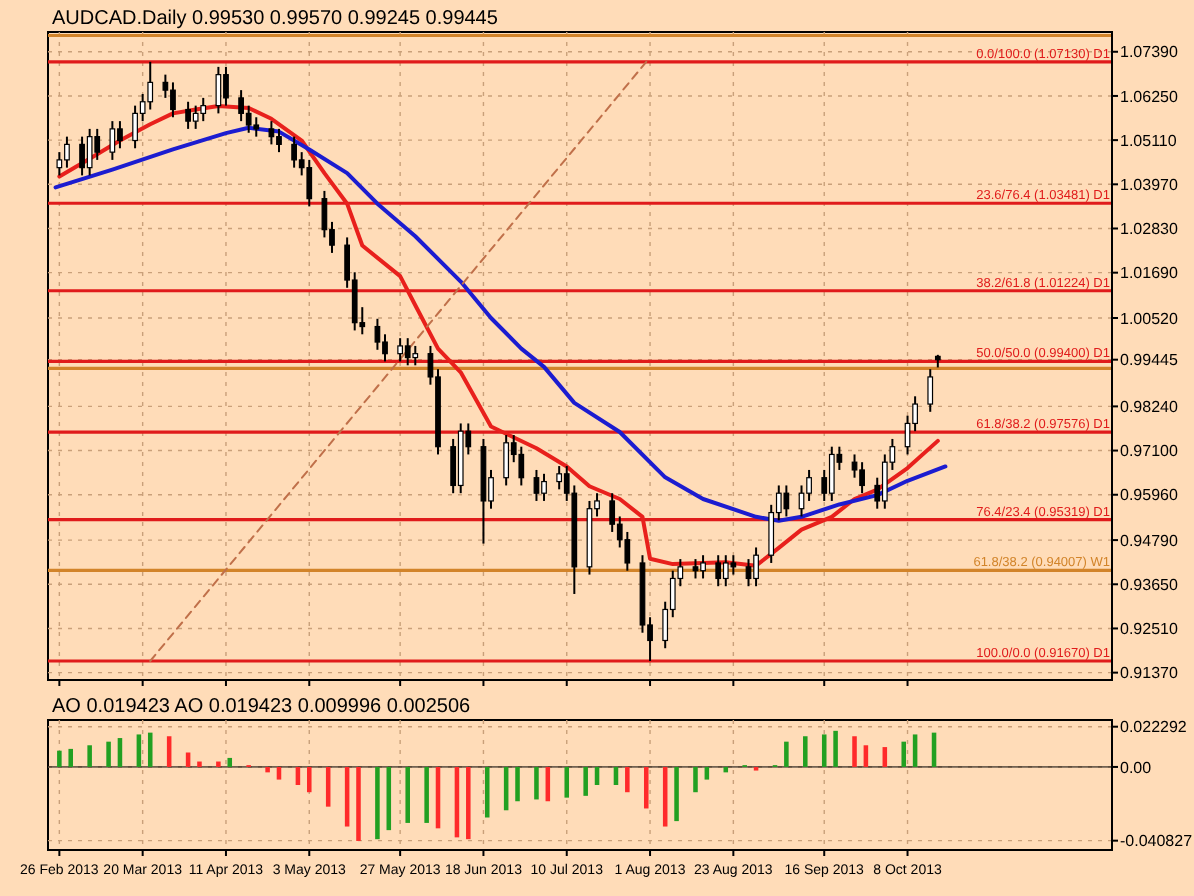 The image size is (1194, 896). I want to click on y-tick-label: 0.00, so click(1136, 767).